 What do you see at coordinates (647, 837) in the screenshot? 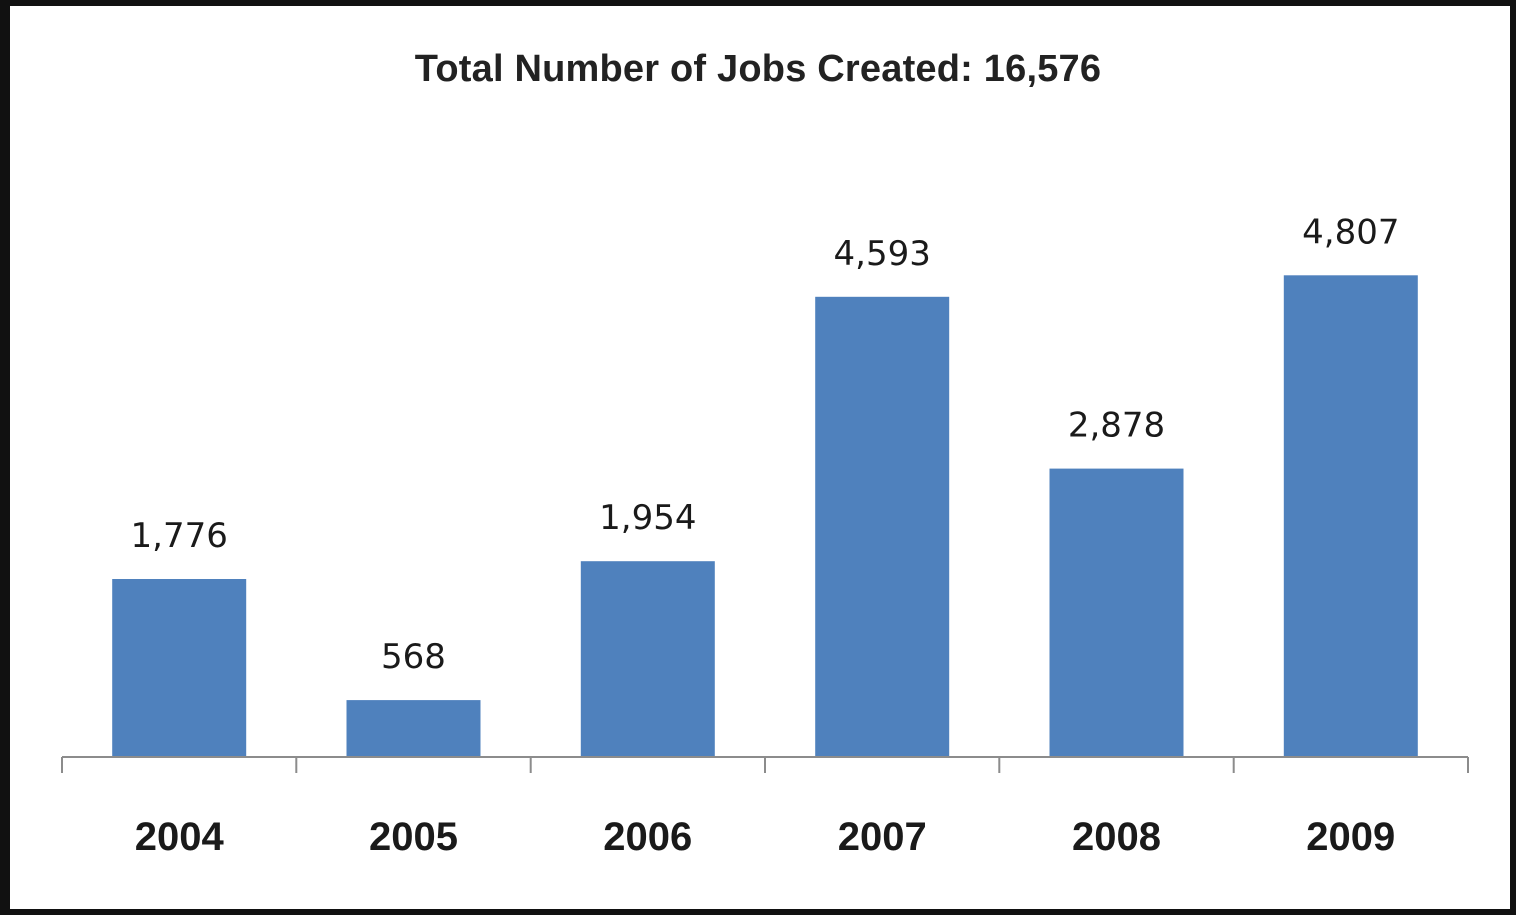
I see `x-tick-label-2006: 2006` at bounding box center [647, 837].